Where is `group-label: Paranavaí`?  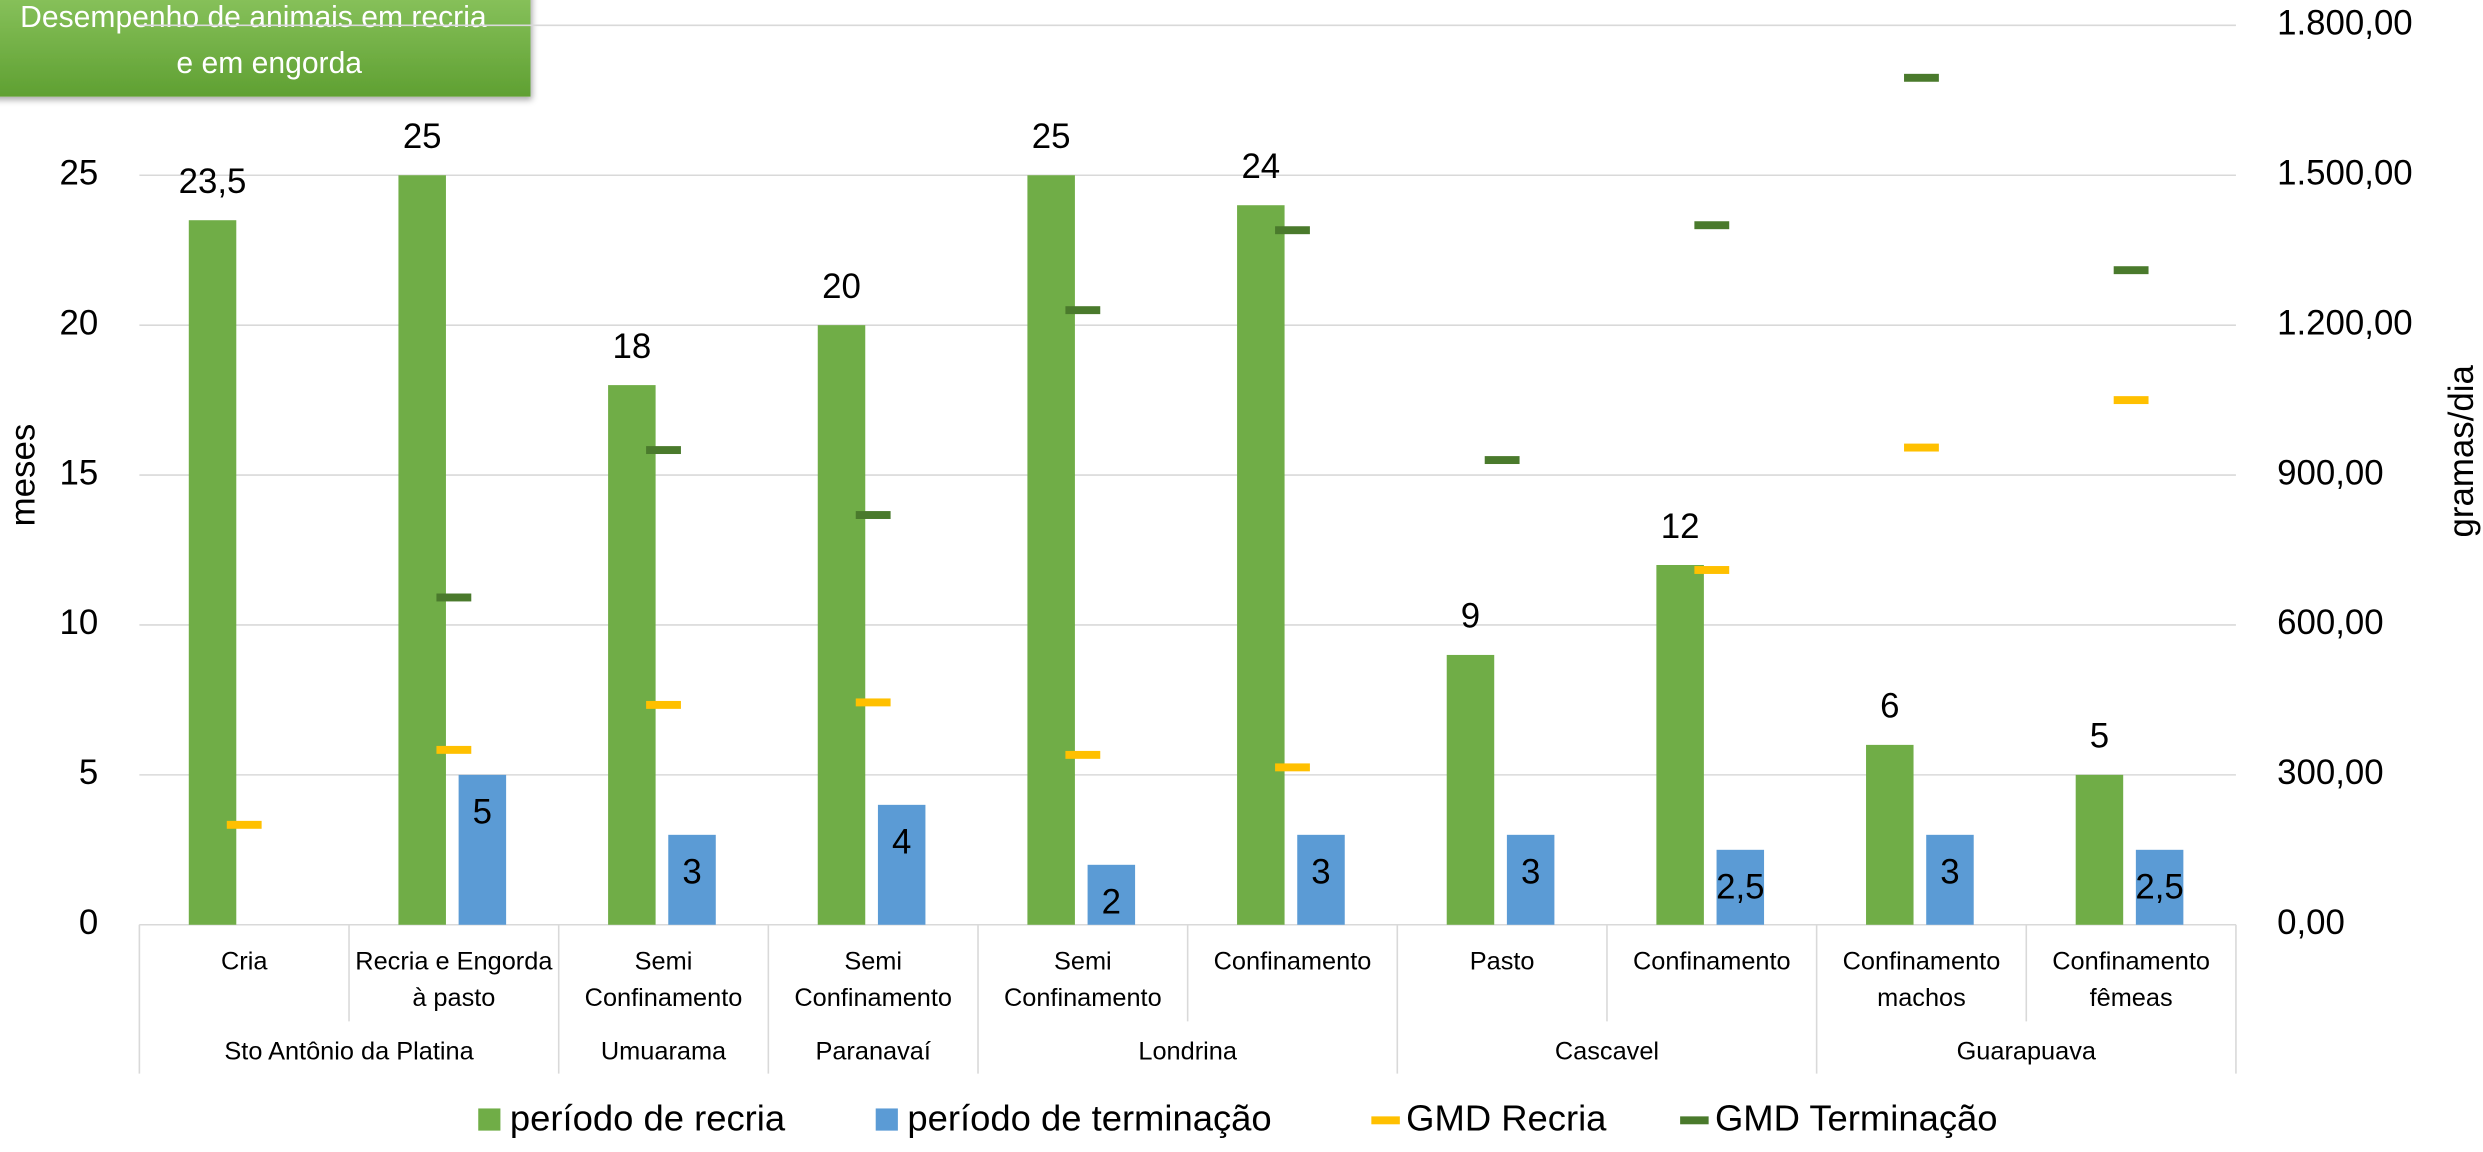 group-label: Paranavaí is located at coordinates (872, 1052).